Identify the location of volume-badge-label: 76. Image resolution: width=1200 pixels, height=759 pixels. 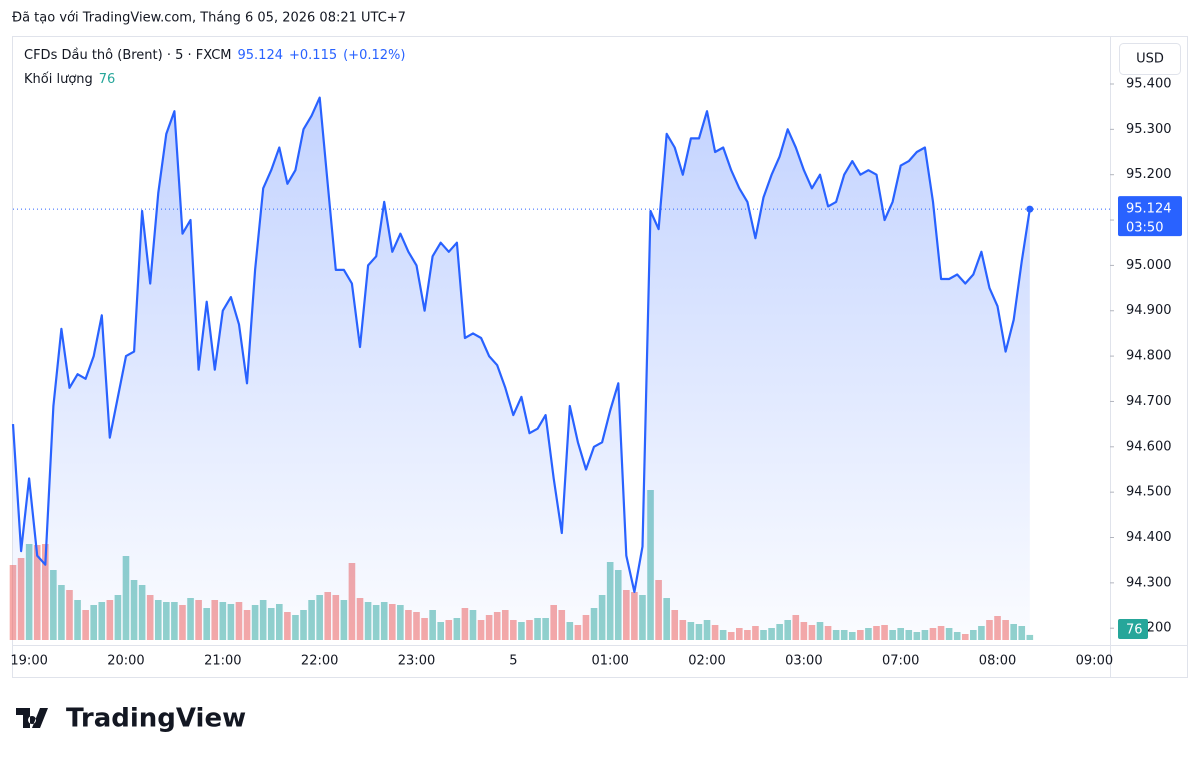
(1134, 630).